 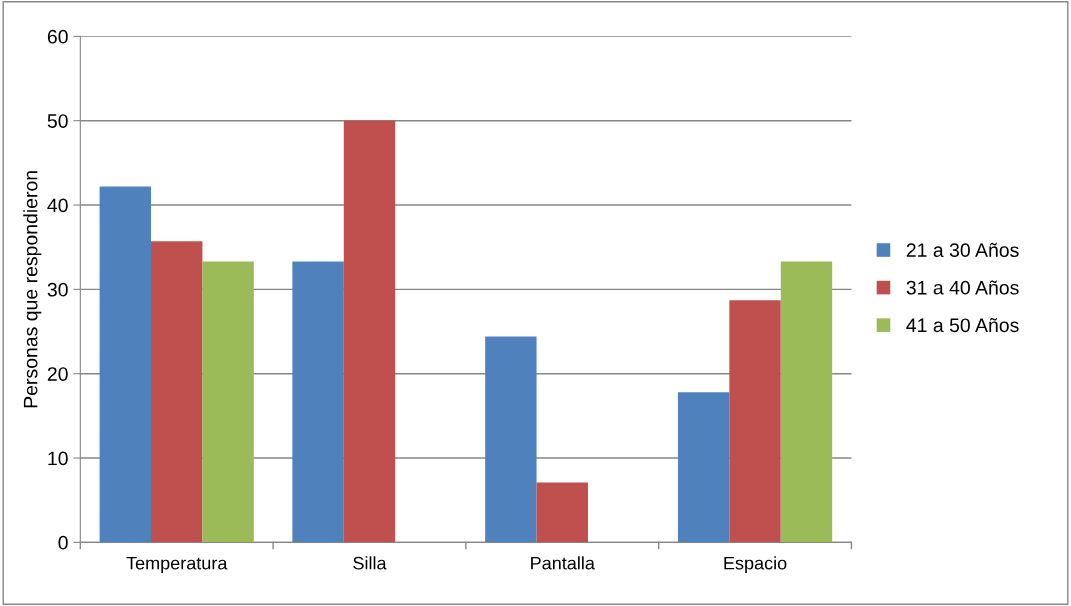 What do you see at coordinates (962, 287) in the screenshot?
I see `legend-label: 31 a 40 Años` at bounding box center [962, 287].